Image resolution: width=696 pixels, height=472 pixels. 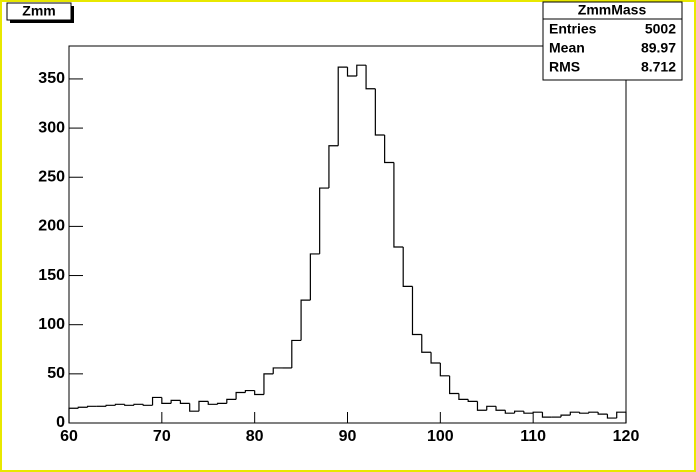 I want to click on x-tick-label: 100, so click(x=440, y=436).